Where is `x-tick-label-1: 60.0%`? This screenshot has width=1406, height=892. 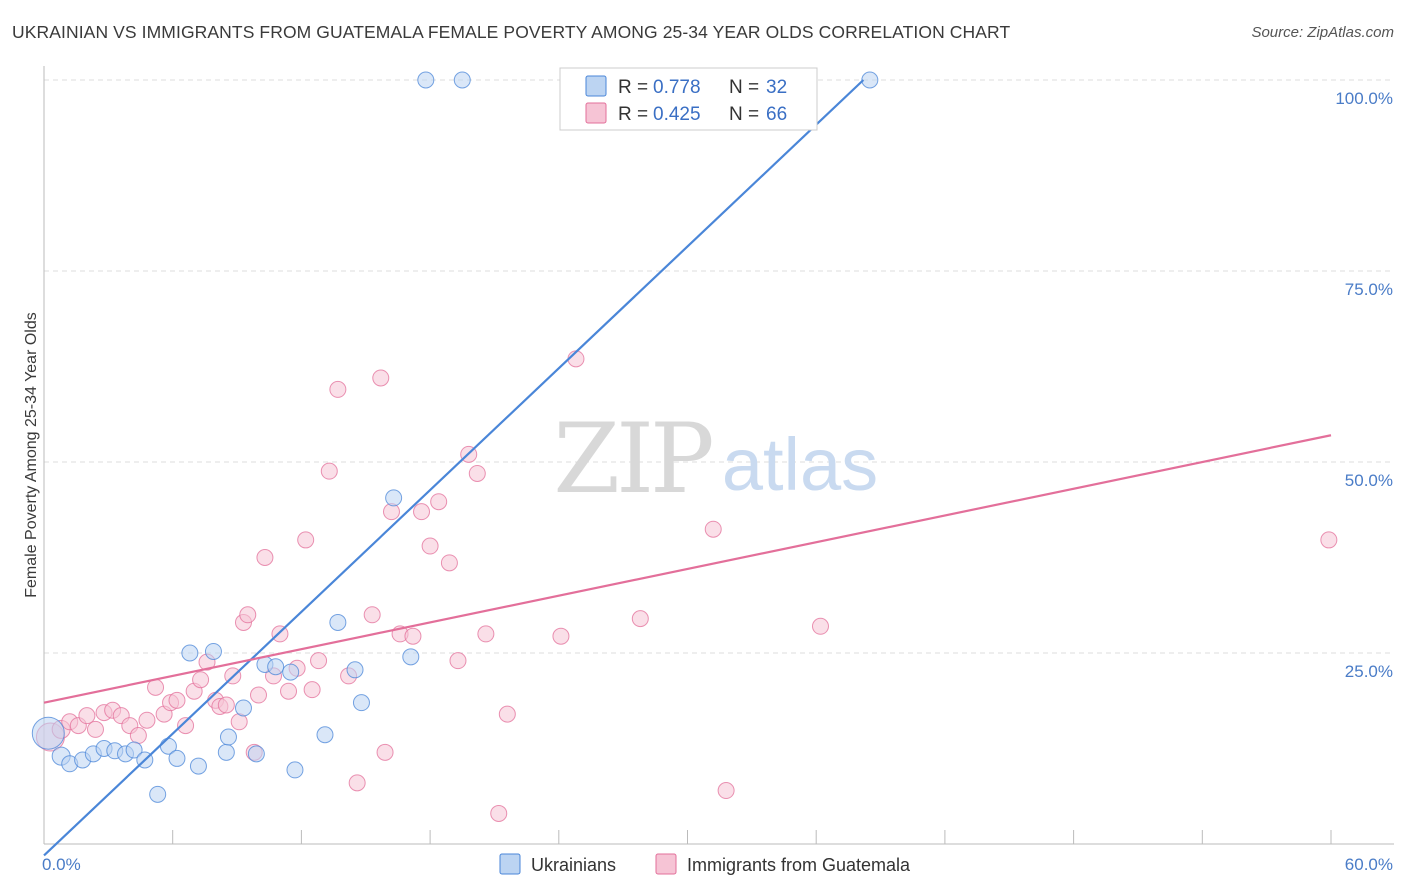
x-tick-label-1: 60.0% is located at coordinates (1369, 864).